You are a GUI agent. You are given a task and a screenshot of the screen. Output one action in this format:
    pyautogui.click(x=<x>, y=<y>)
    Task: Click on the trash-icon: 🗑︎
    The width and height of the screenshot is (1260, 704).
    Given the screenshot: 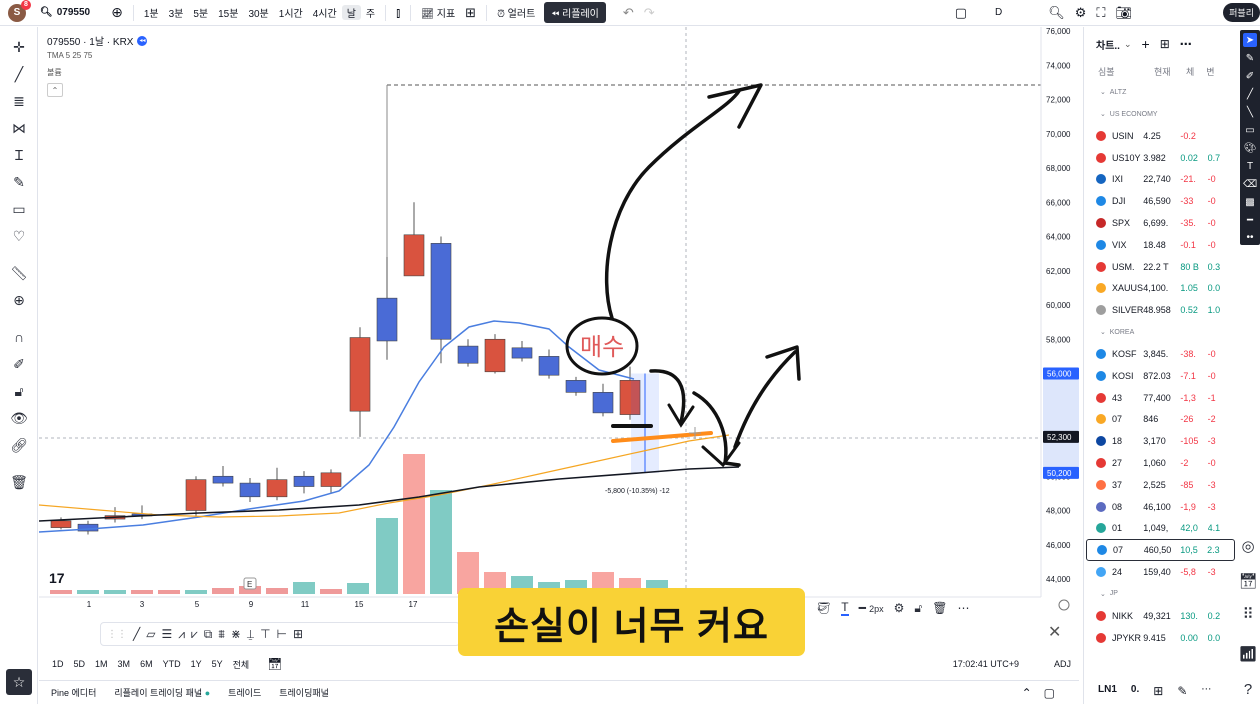 What is the action you would take?
    pyautogui.click(x=19, y=481)
    